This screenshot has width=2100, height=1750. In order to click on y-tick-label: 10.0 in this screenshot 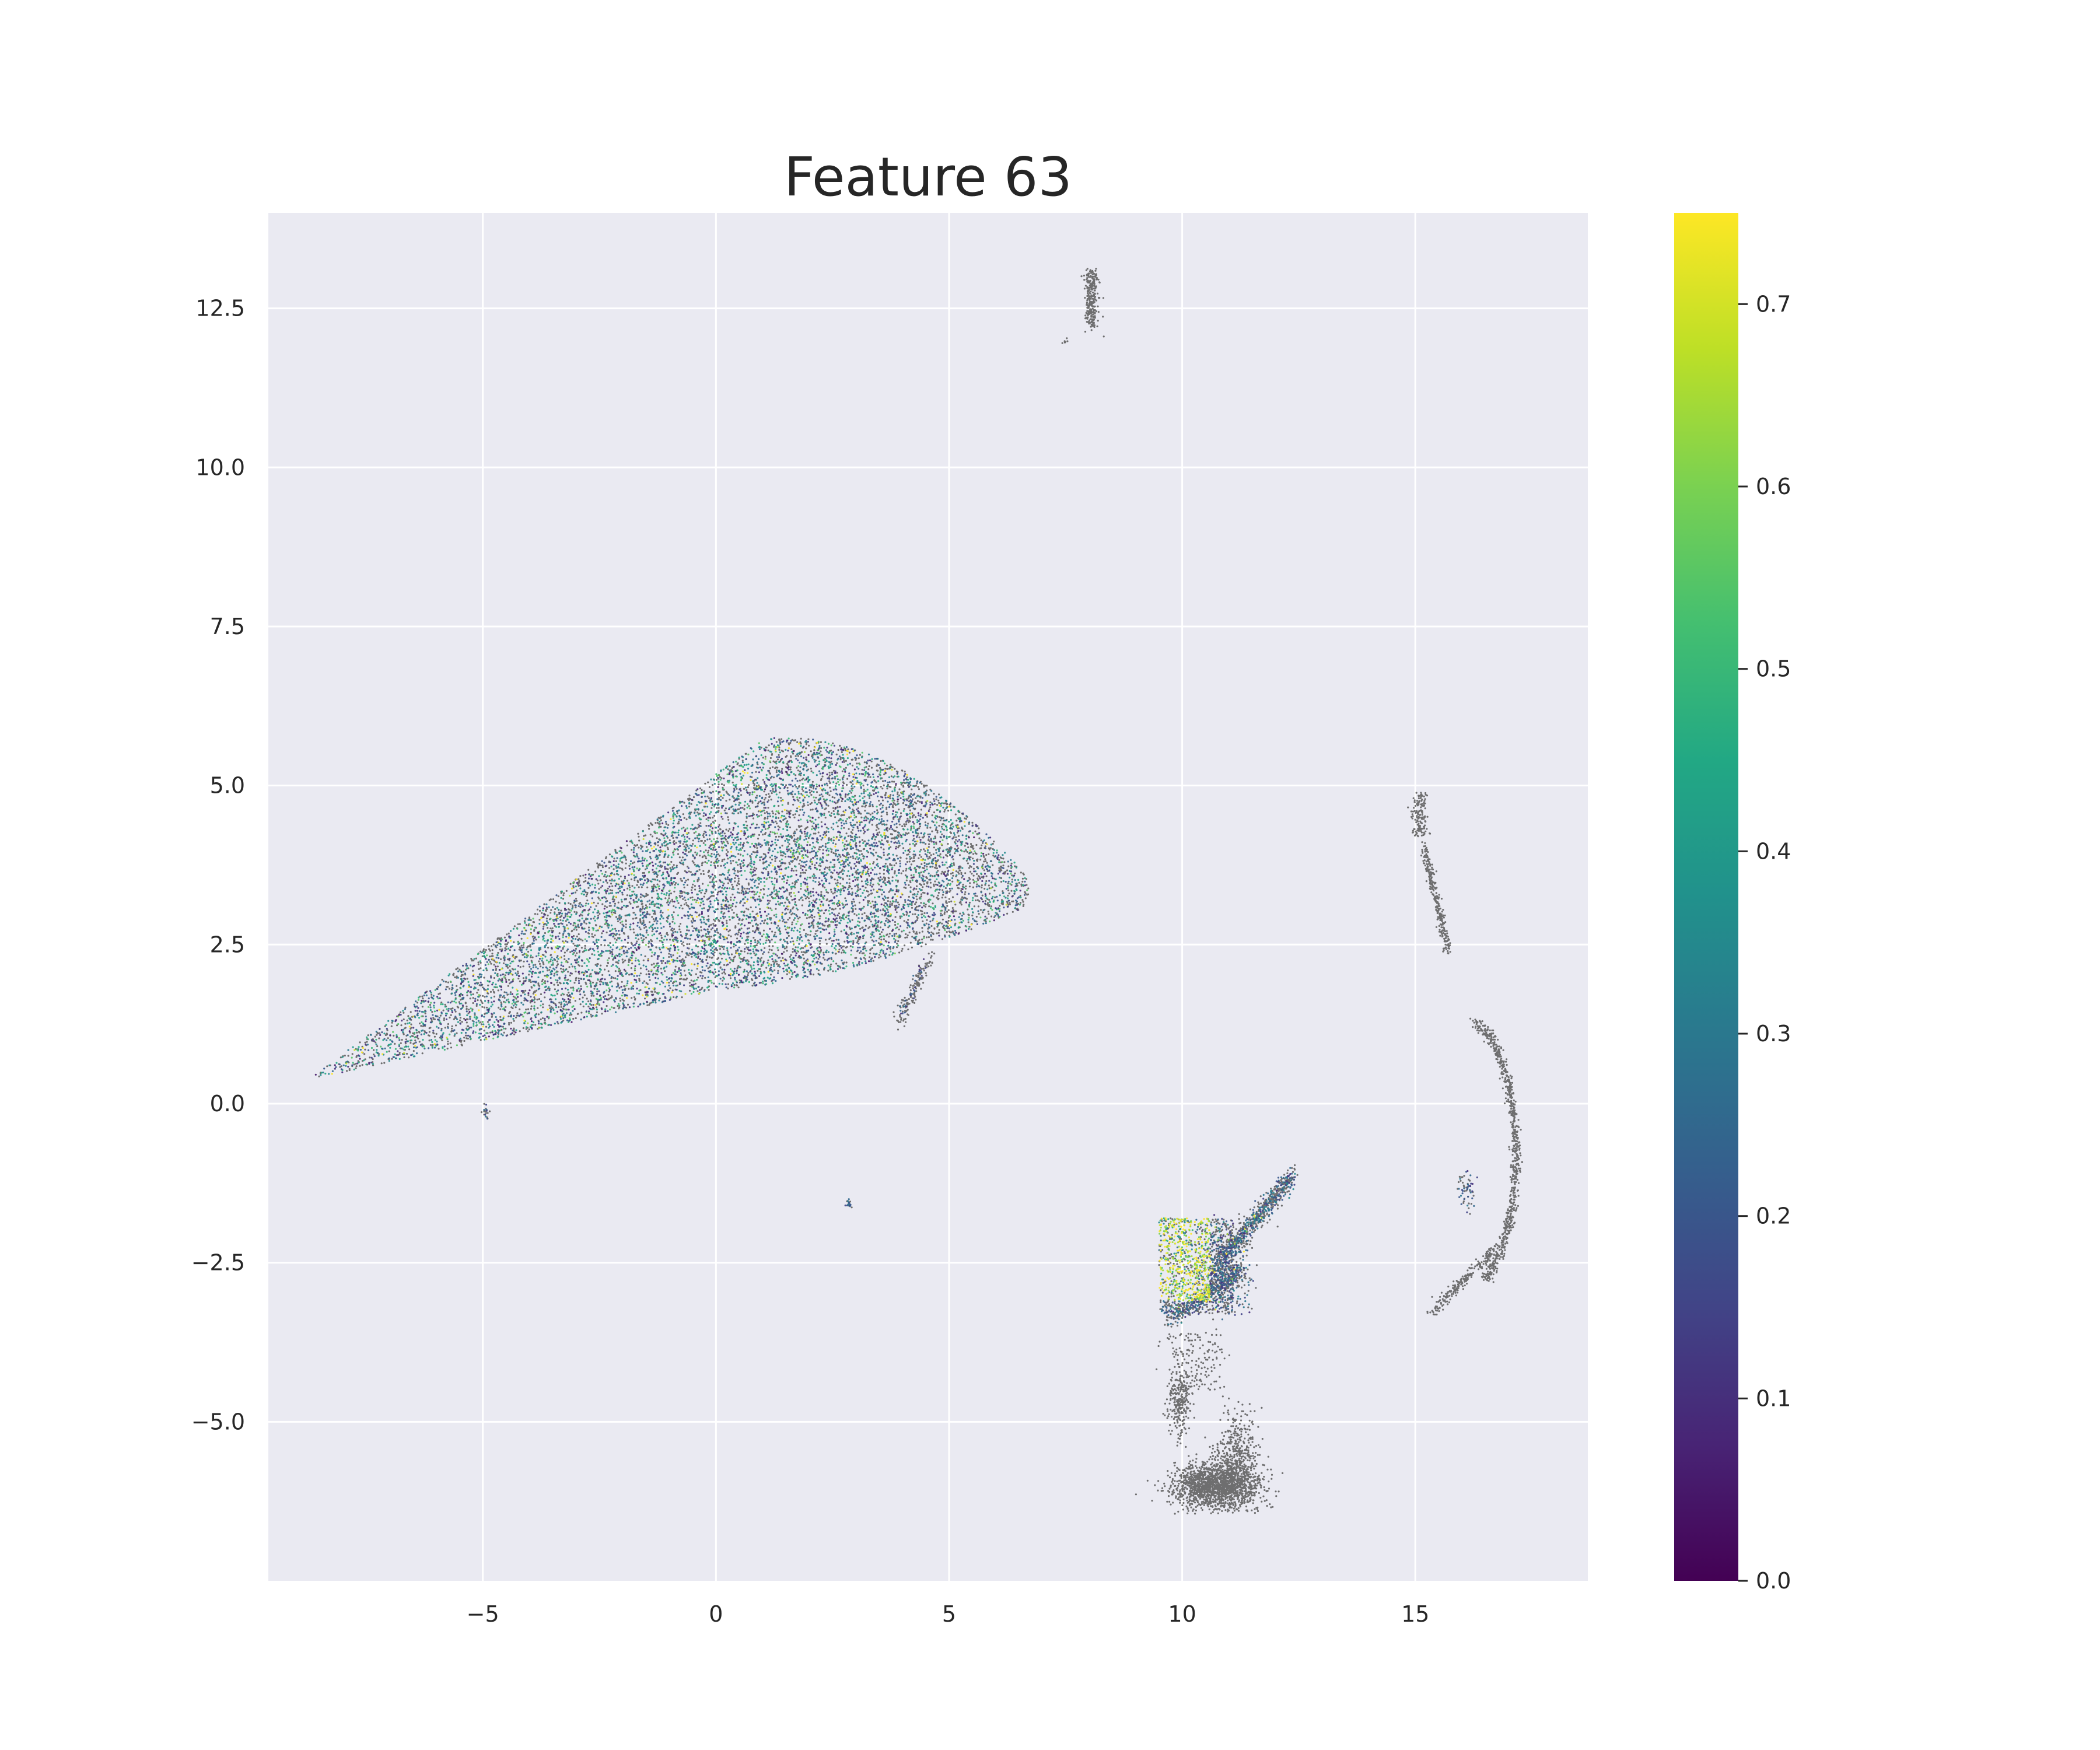, I will do `click(220, 467)`.